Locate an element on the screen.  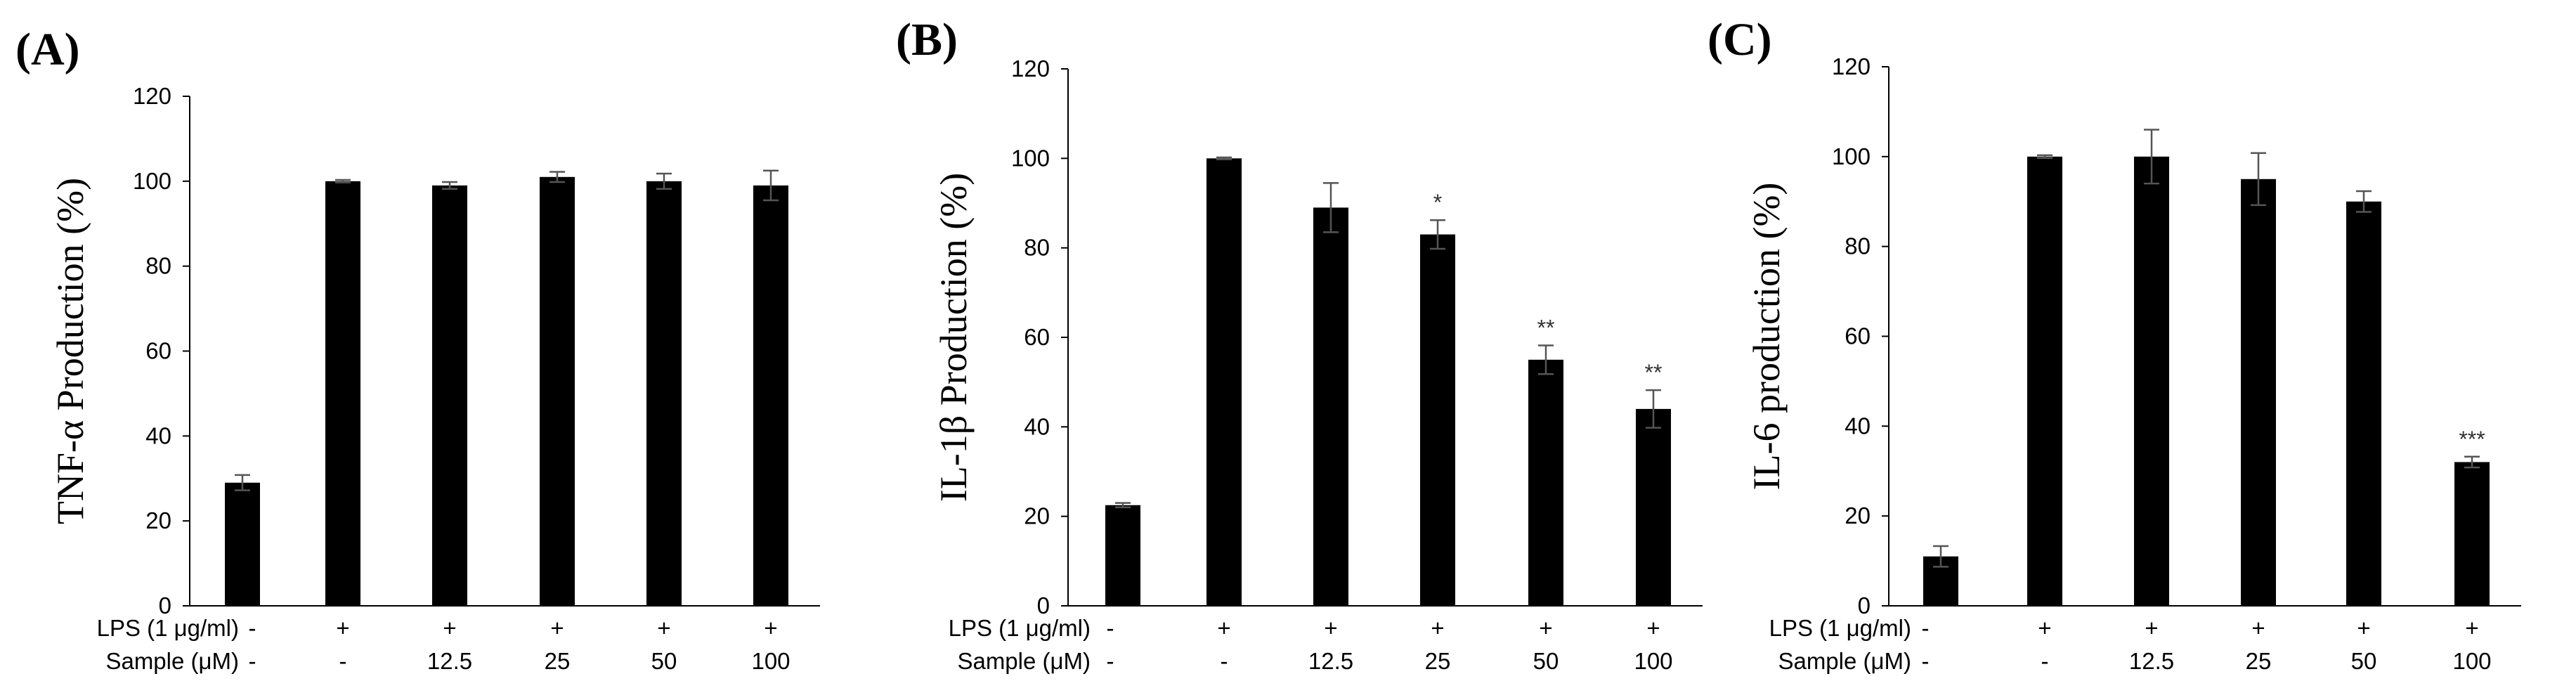
chart-c-condition-value-1-6: + is located at coordinates (2471, 628).